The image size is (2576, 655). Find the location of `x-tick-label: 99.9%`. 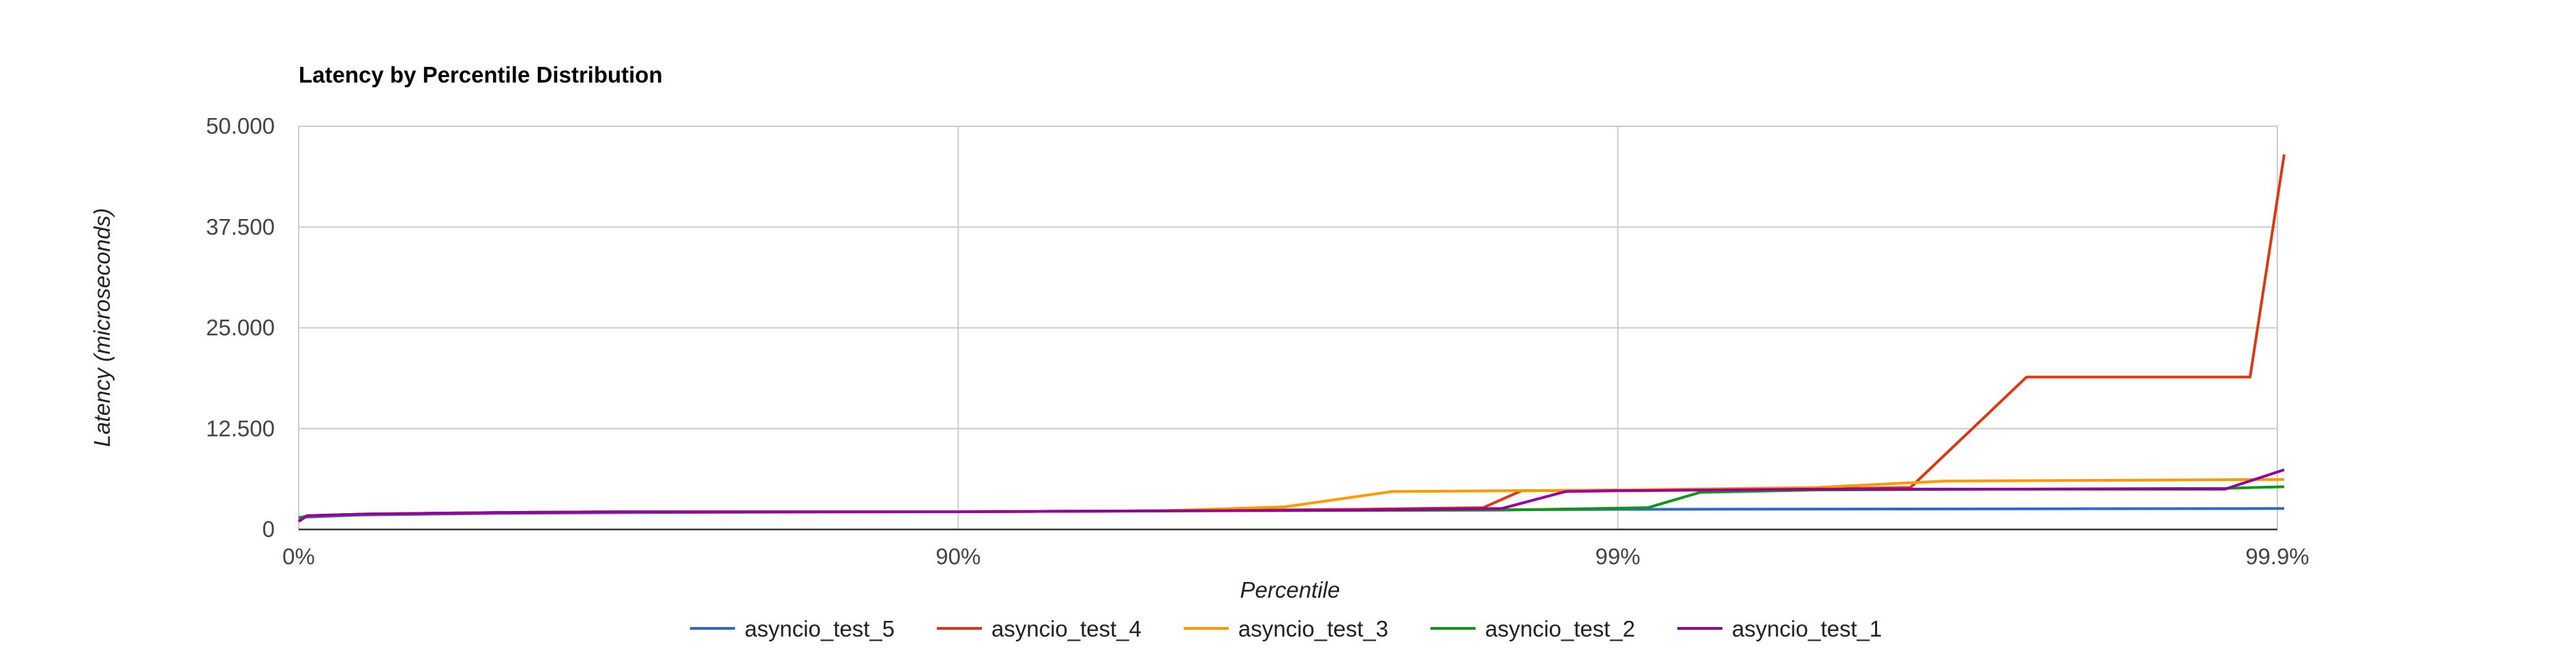

x-tick-label: 99.9% is located at coordinates (2277, 556).